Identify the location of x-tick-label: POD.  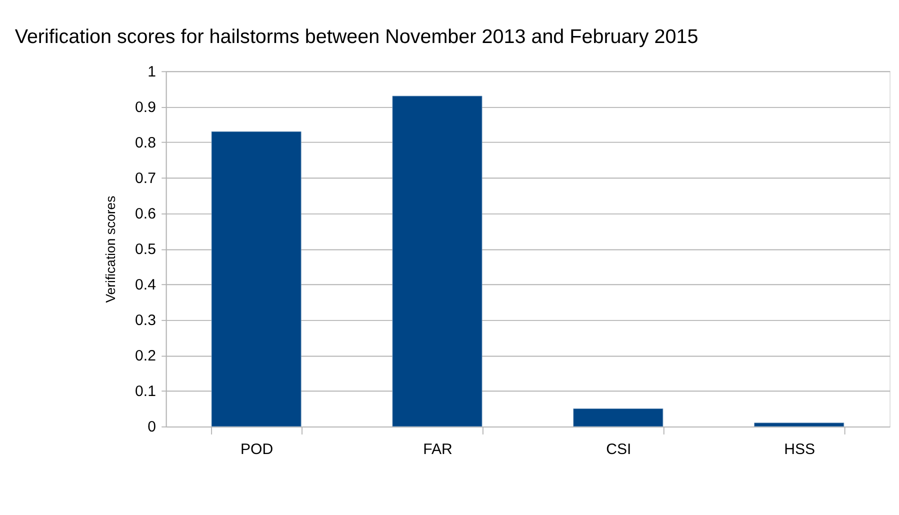
(257, 449).